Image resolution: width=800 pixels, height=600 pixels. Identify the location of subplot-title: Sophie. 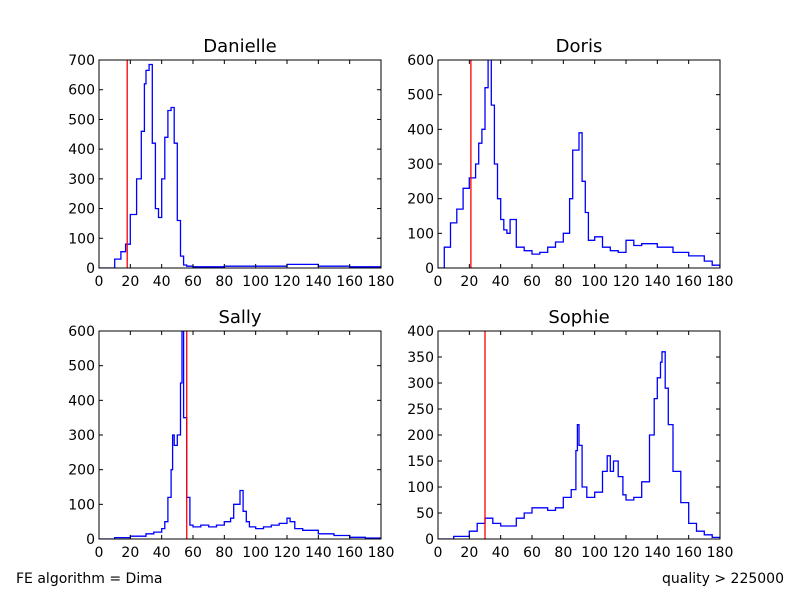
(578, 317).